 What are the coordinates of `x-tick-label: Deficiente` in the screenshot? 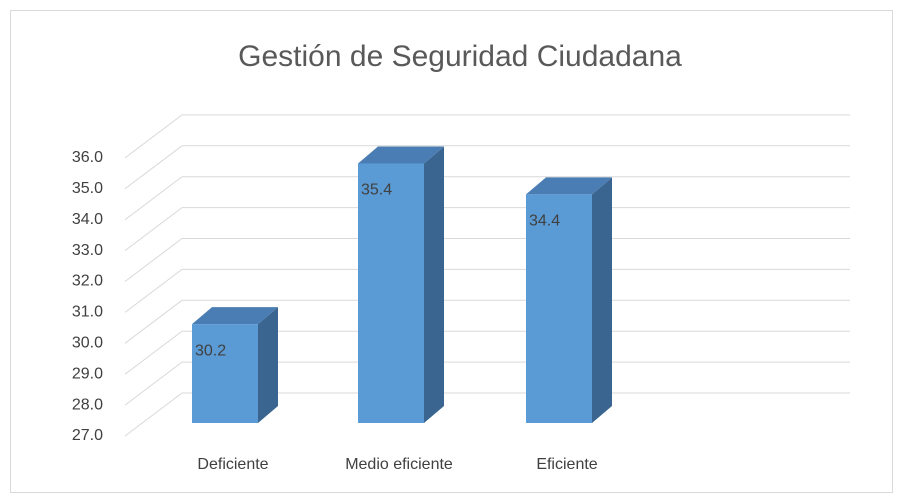 It's located at (232, 464).